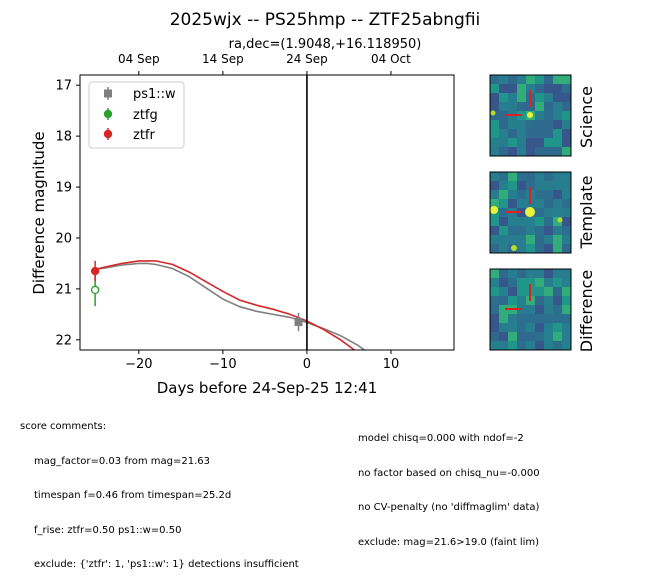 This screenshot has width=650, height=582. What do you see at coordinates (154, 94) in the screenshot?
I see `legend-label-ps1w: ps1::w` at bounding box center [154, 94].